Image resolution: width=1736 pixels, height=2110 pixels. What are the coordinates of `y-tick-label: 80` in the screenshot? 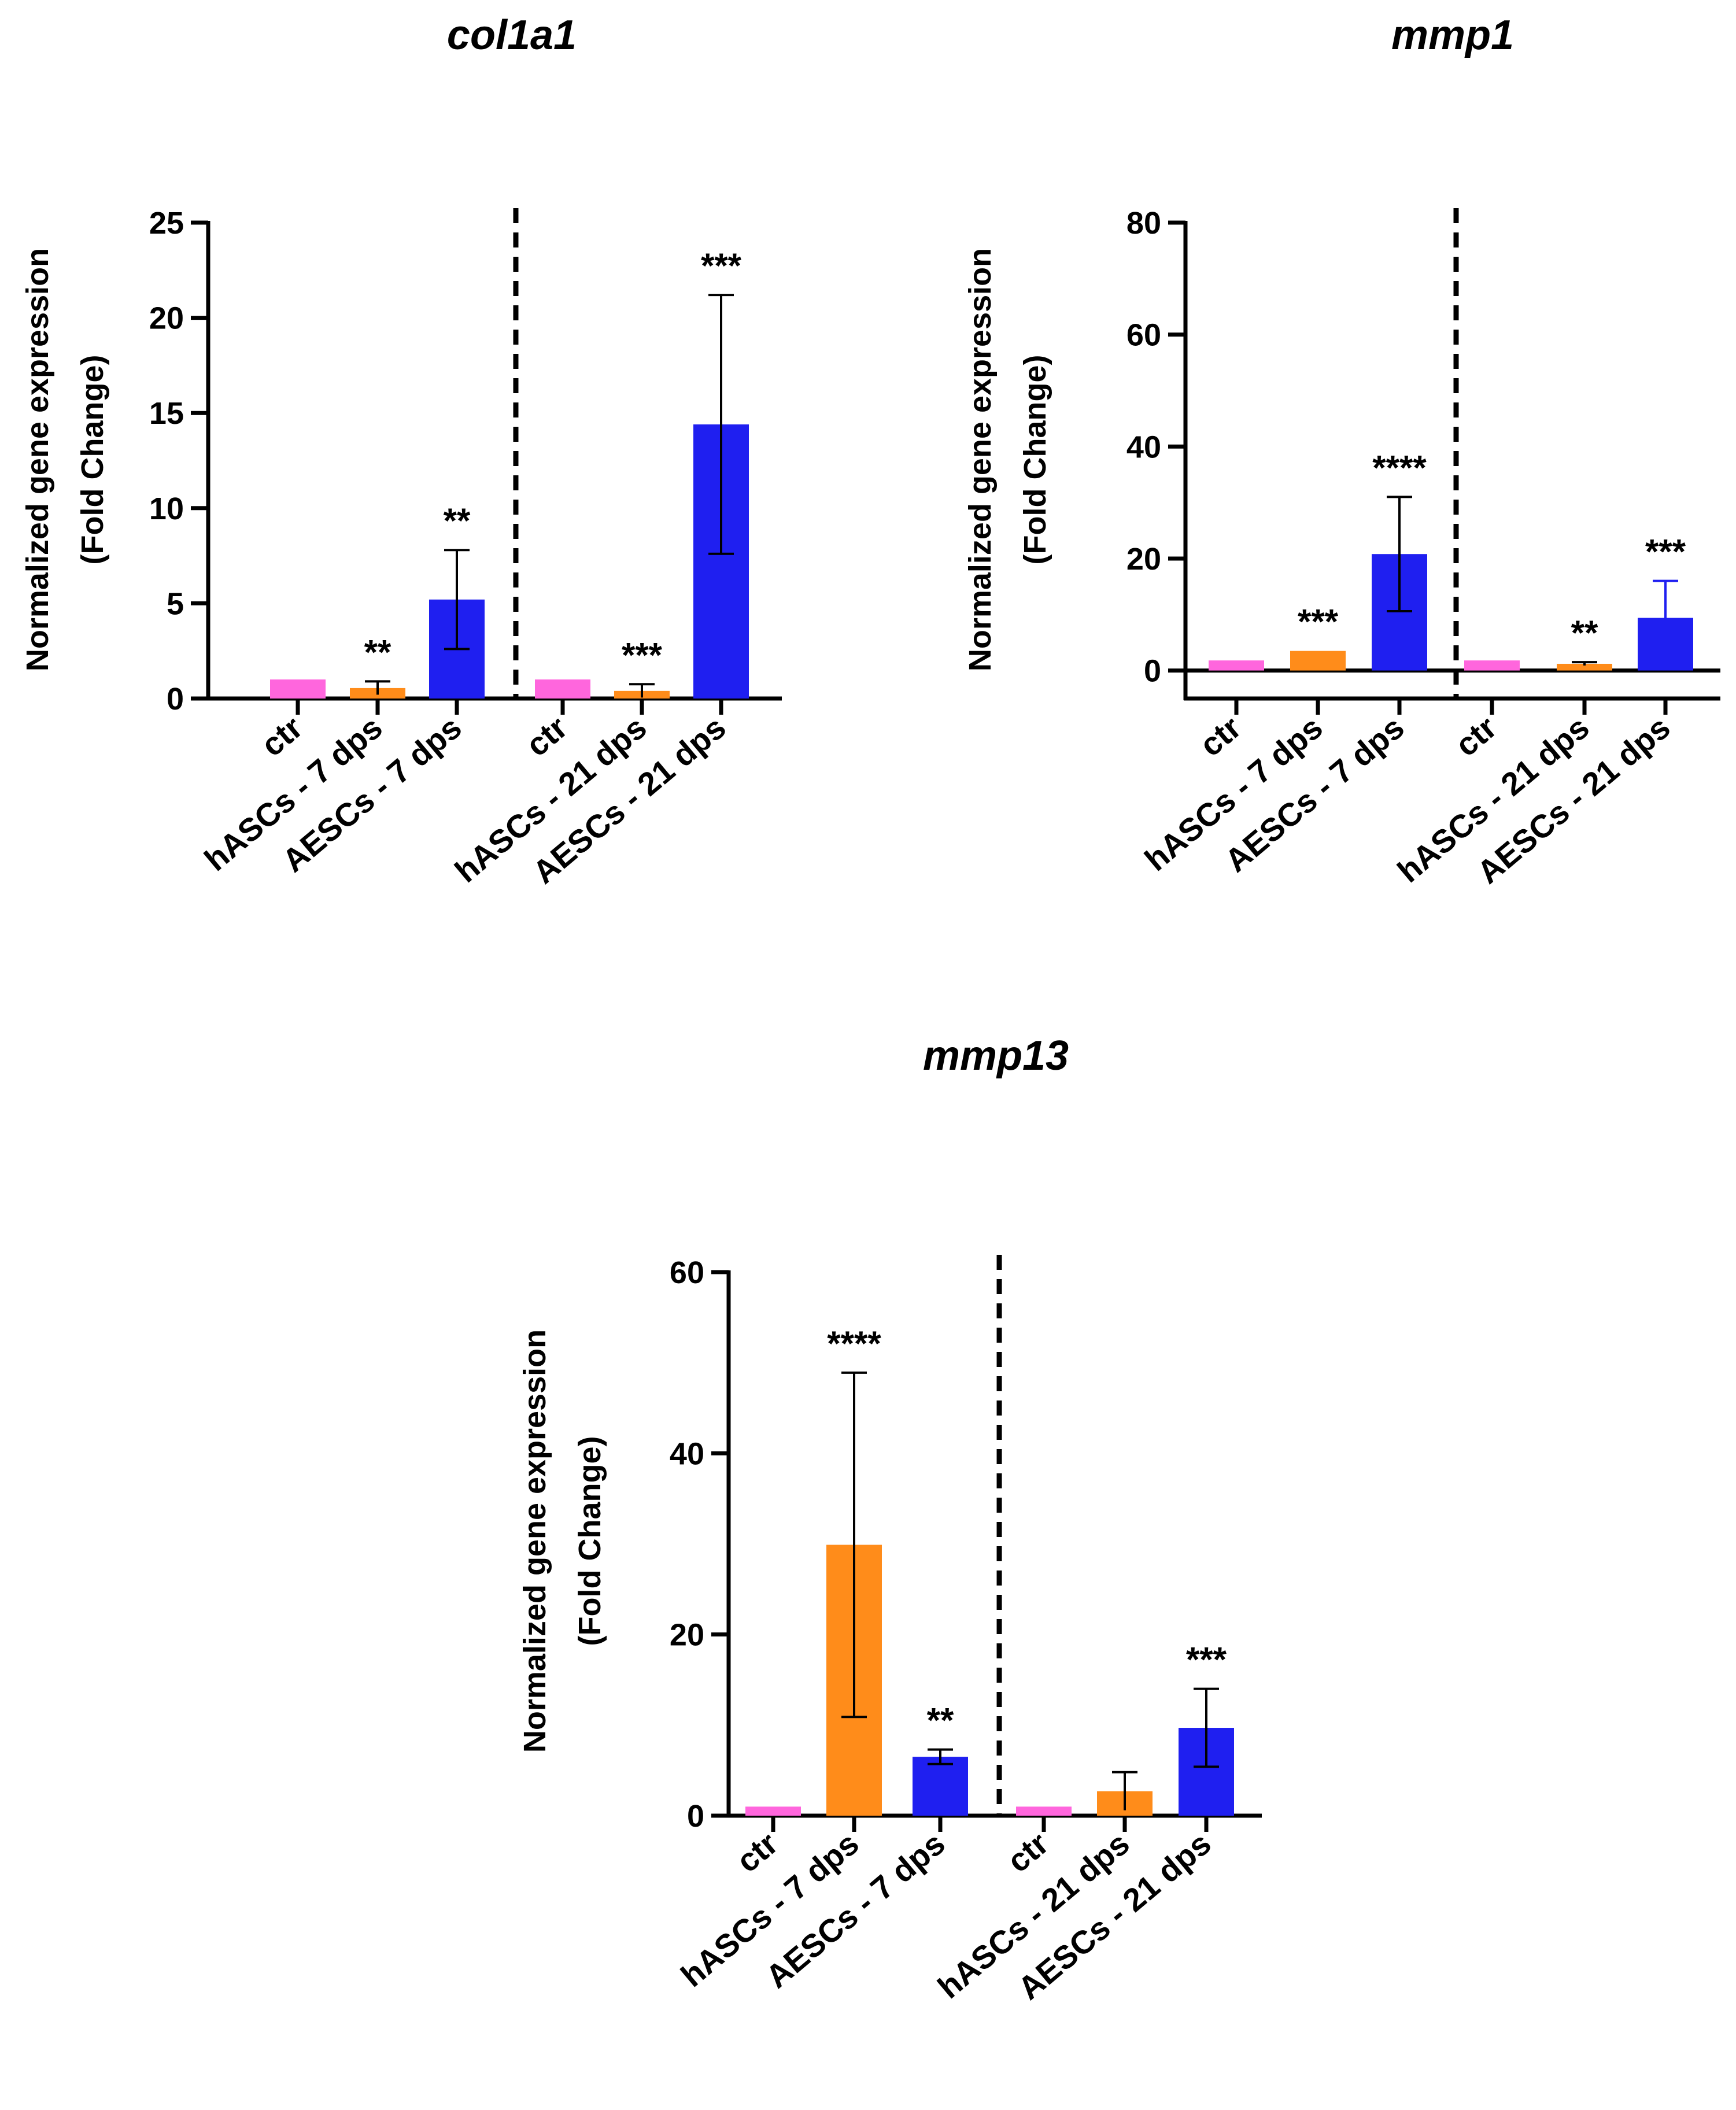 It's located at (1143, 223).